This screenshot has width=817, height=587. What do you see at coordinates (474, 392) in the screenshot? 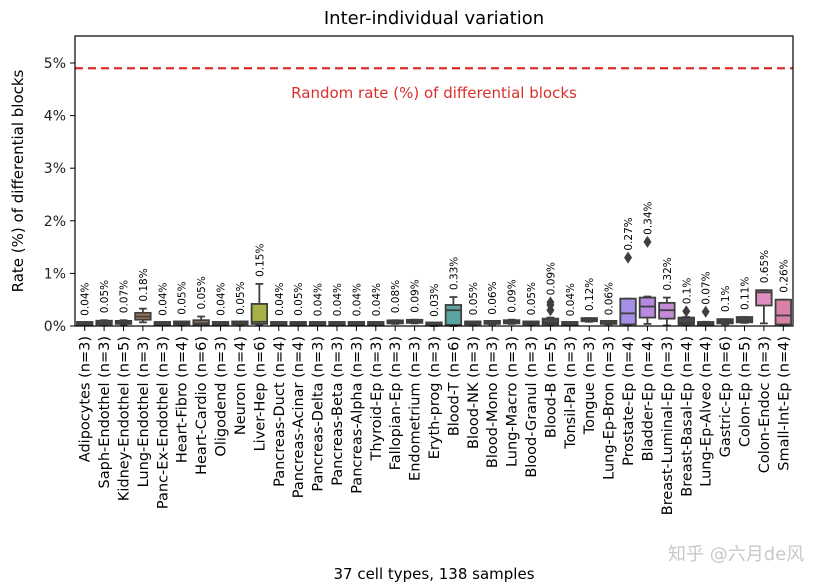
I see `x-tick-label: Blood-NK (n=3)` at bounding box center [474, 392].